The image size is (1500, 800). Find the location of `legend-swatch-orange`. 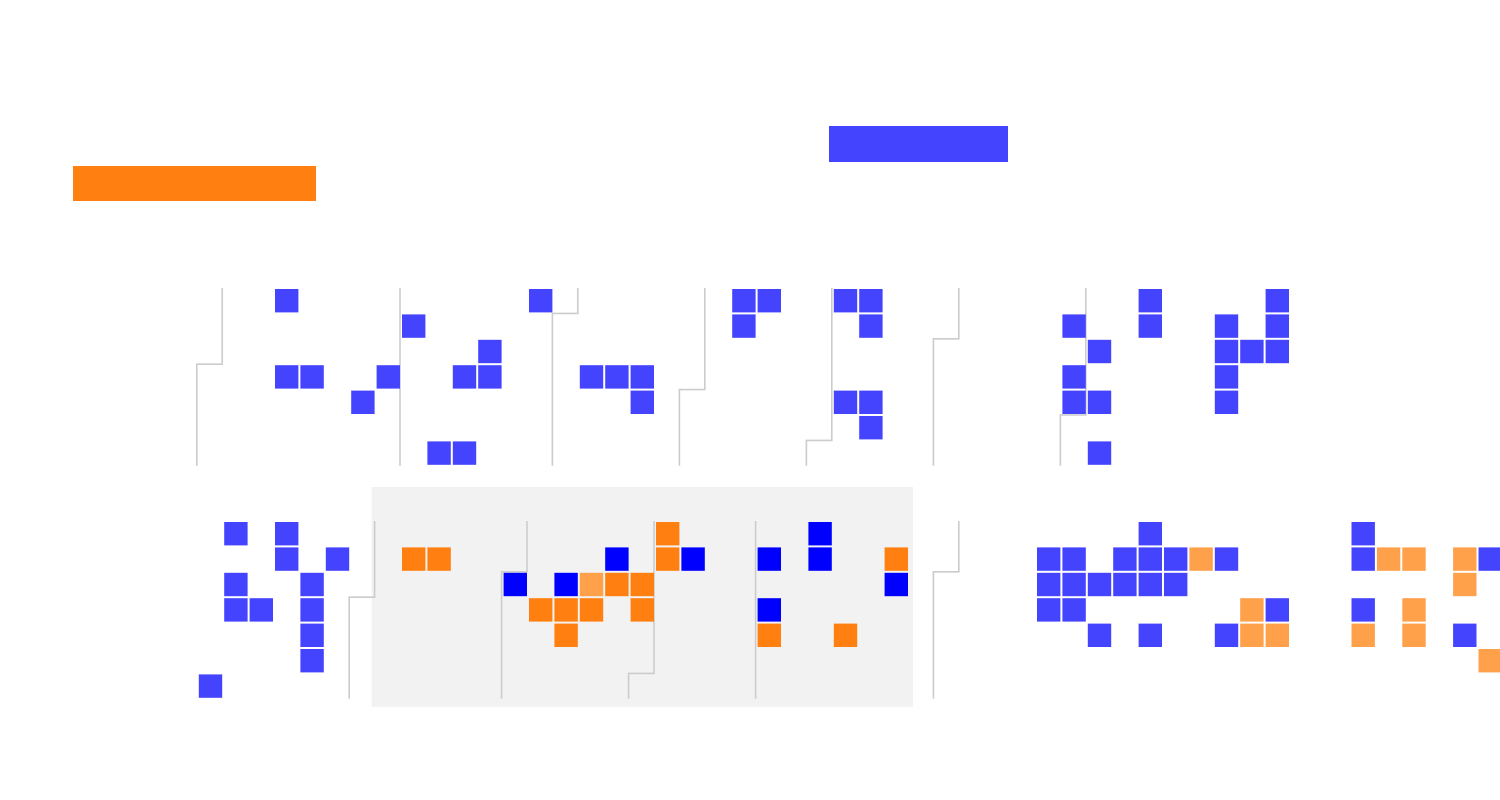

legend-swatch-orange is located at coordinates (194, 183).